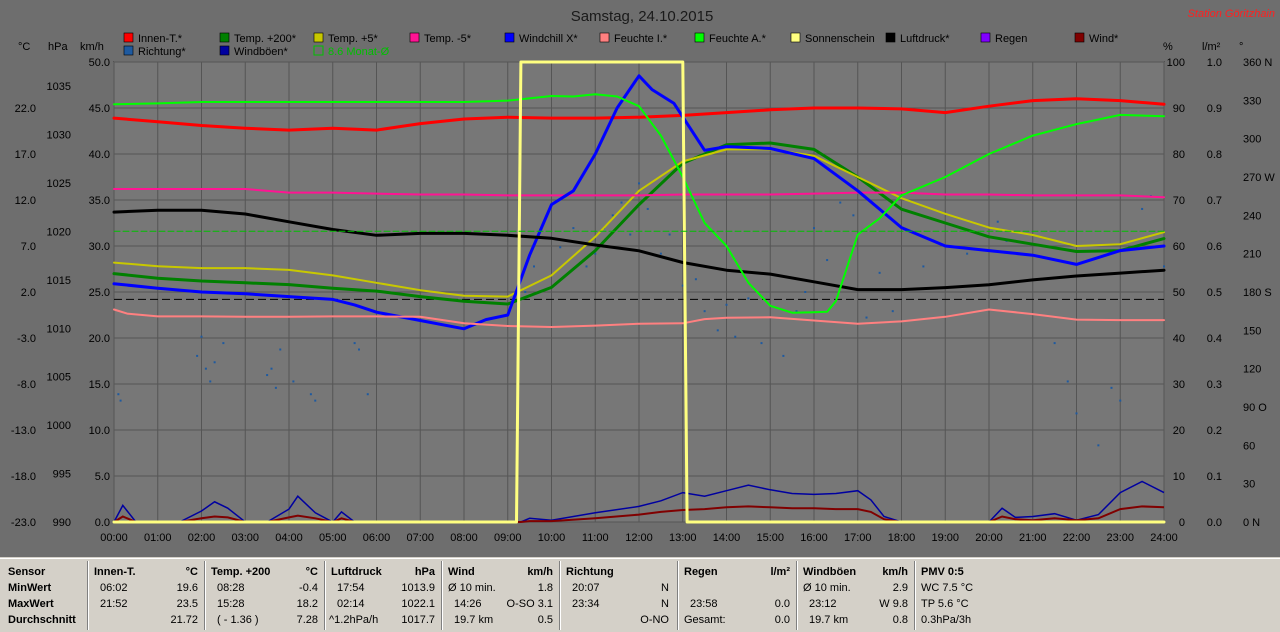 This screenshot has height=632, width=1280. Describe the element at coordinates (1241, 47) in the screenshot. I see `unit-dir: °` at that location.